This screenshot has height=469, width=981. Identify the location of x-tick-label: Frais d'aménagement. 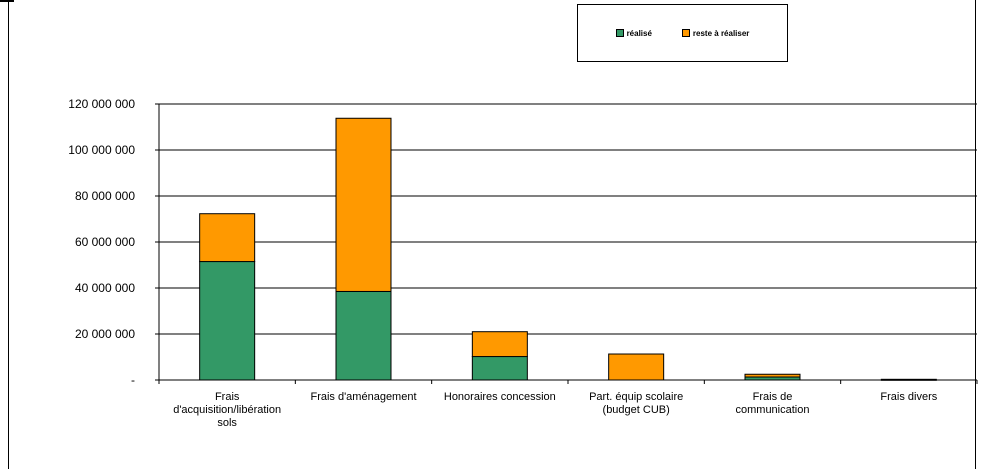
(363, 397).